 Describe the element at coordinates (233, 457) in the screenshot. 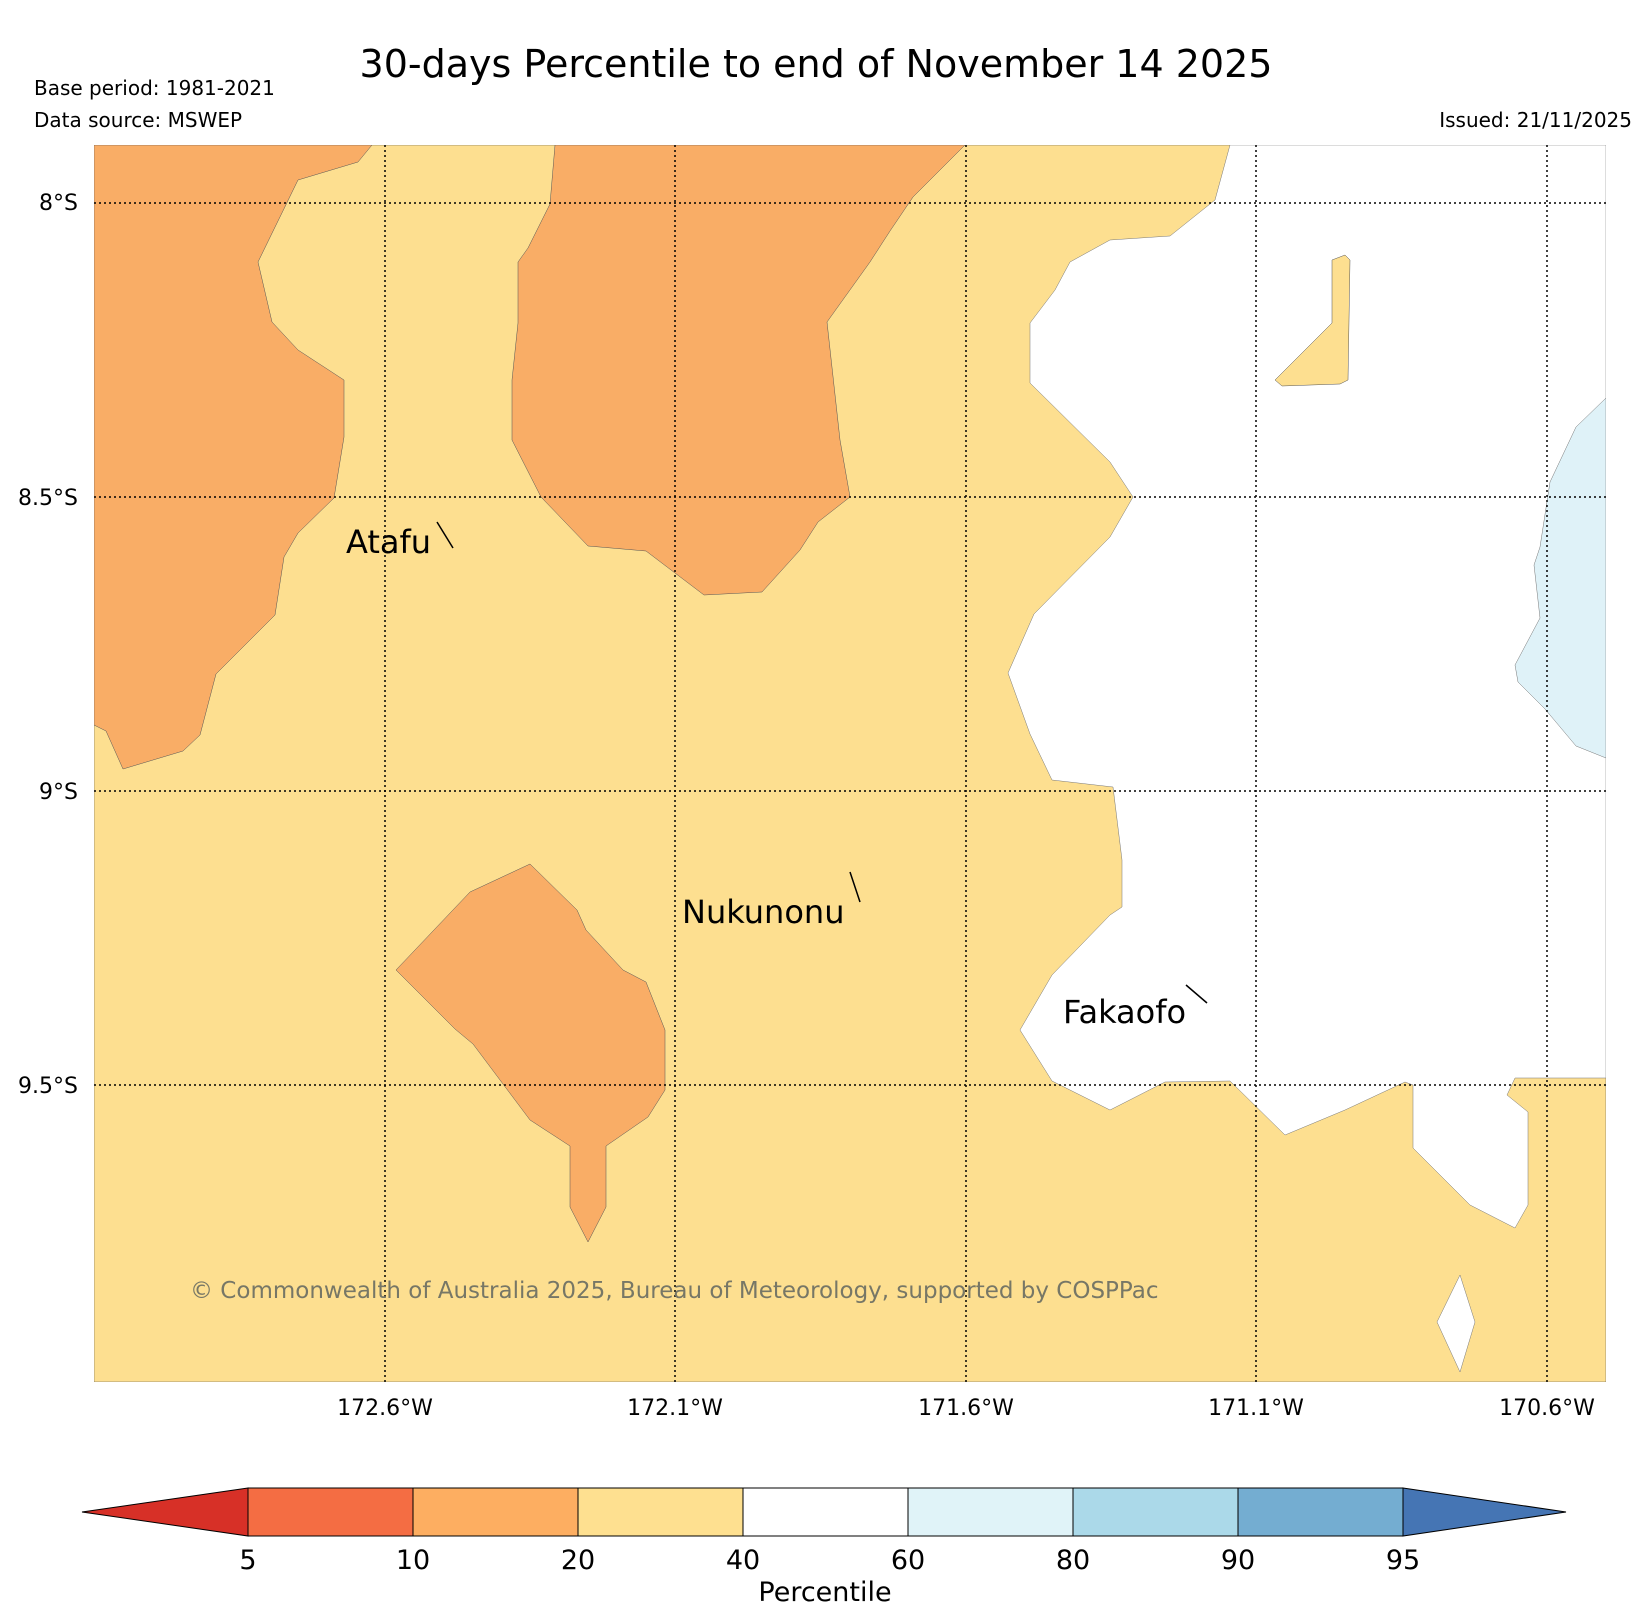

I see `region-10-20-west` at that location.